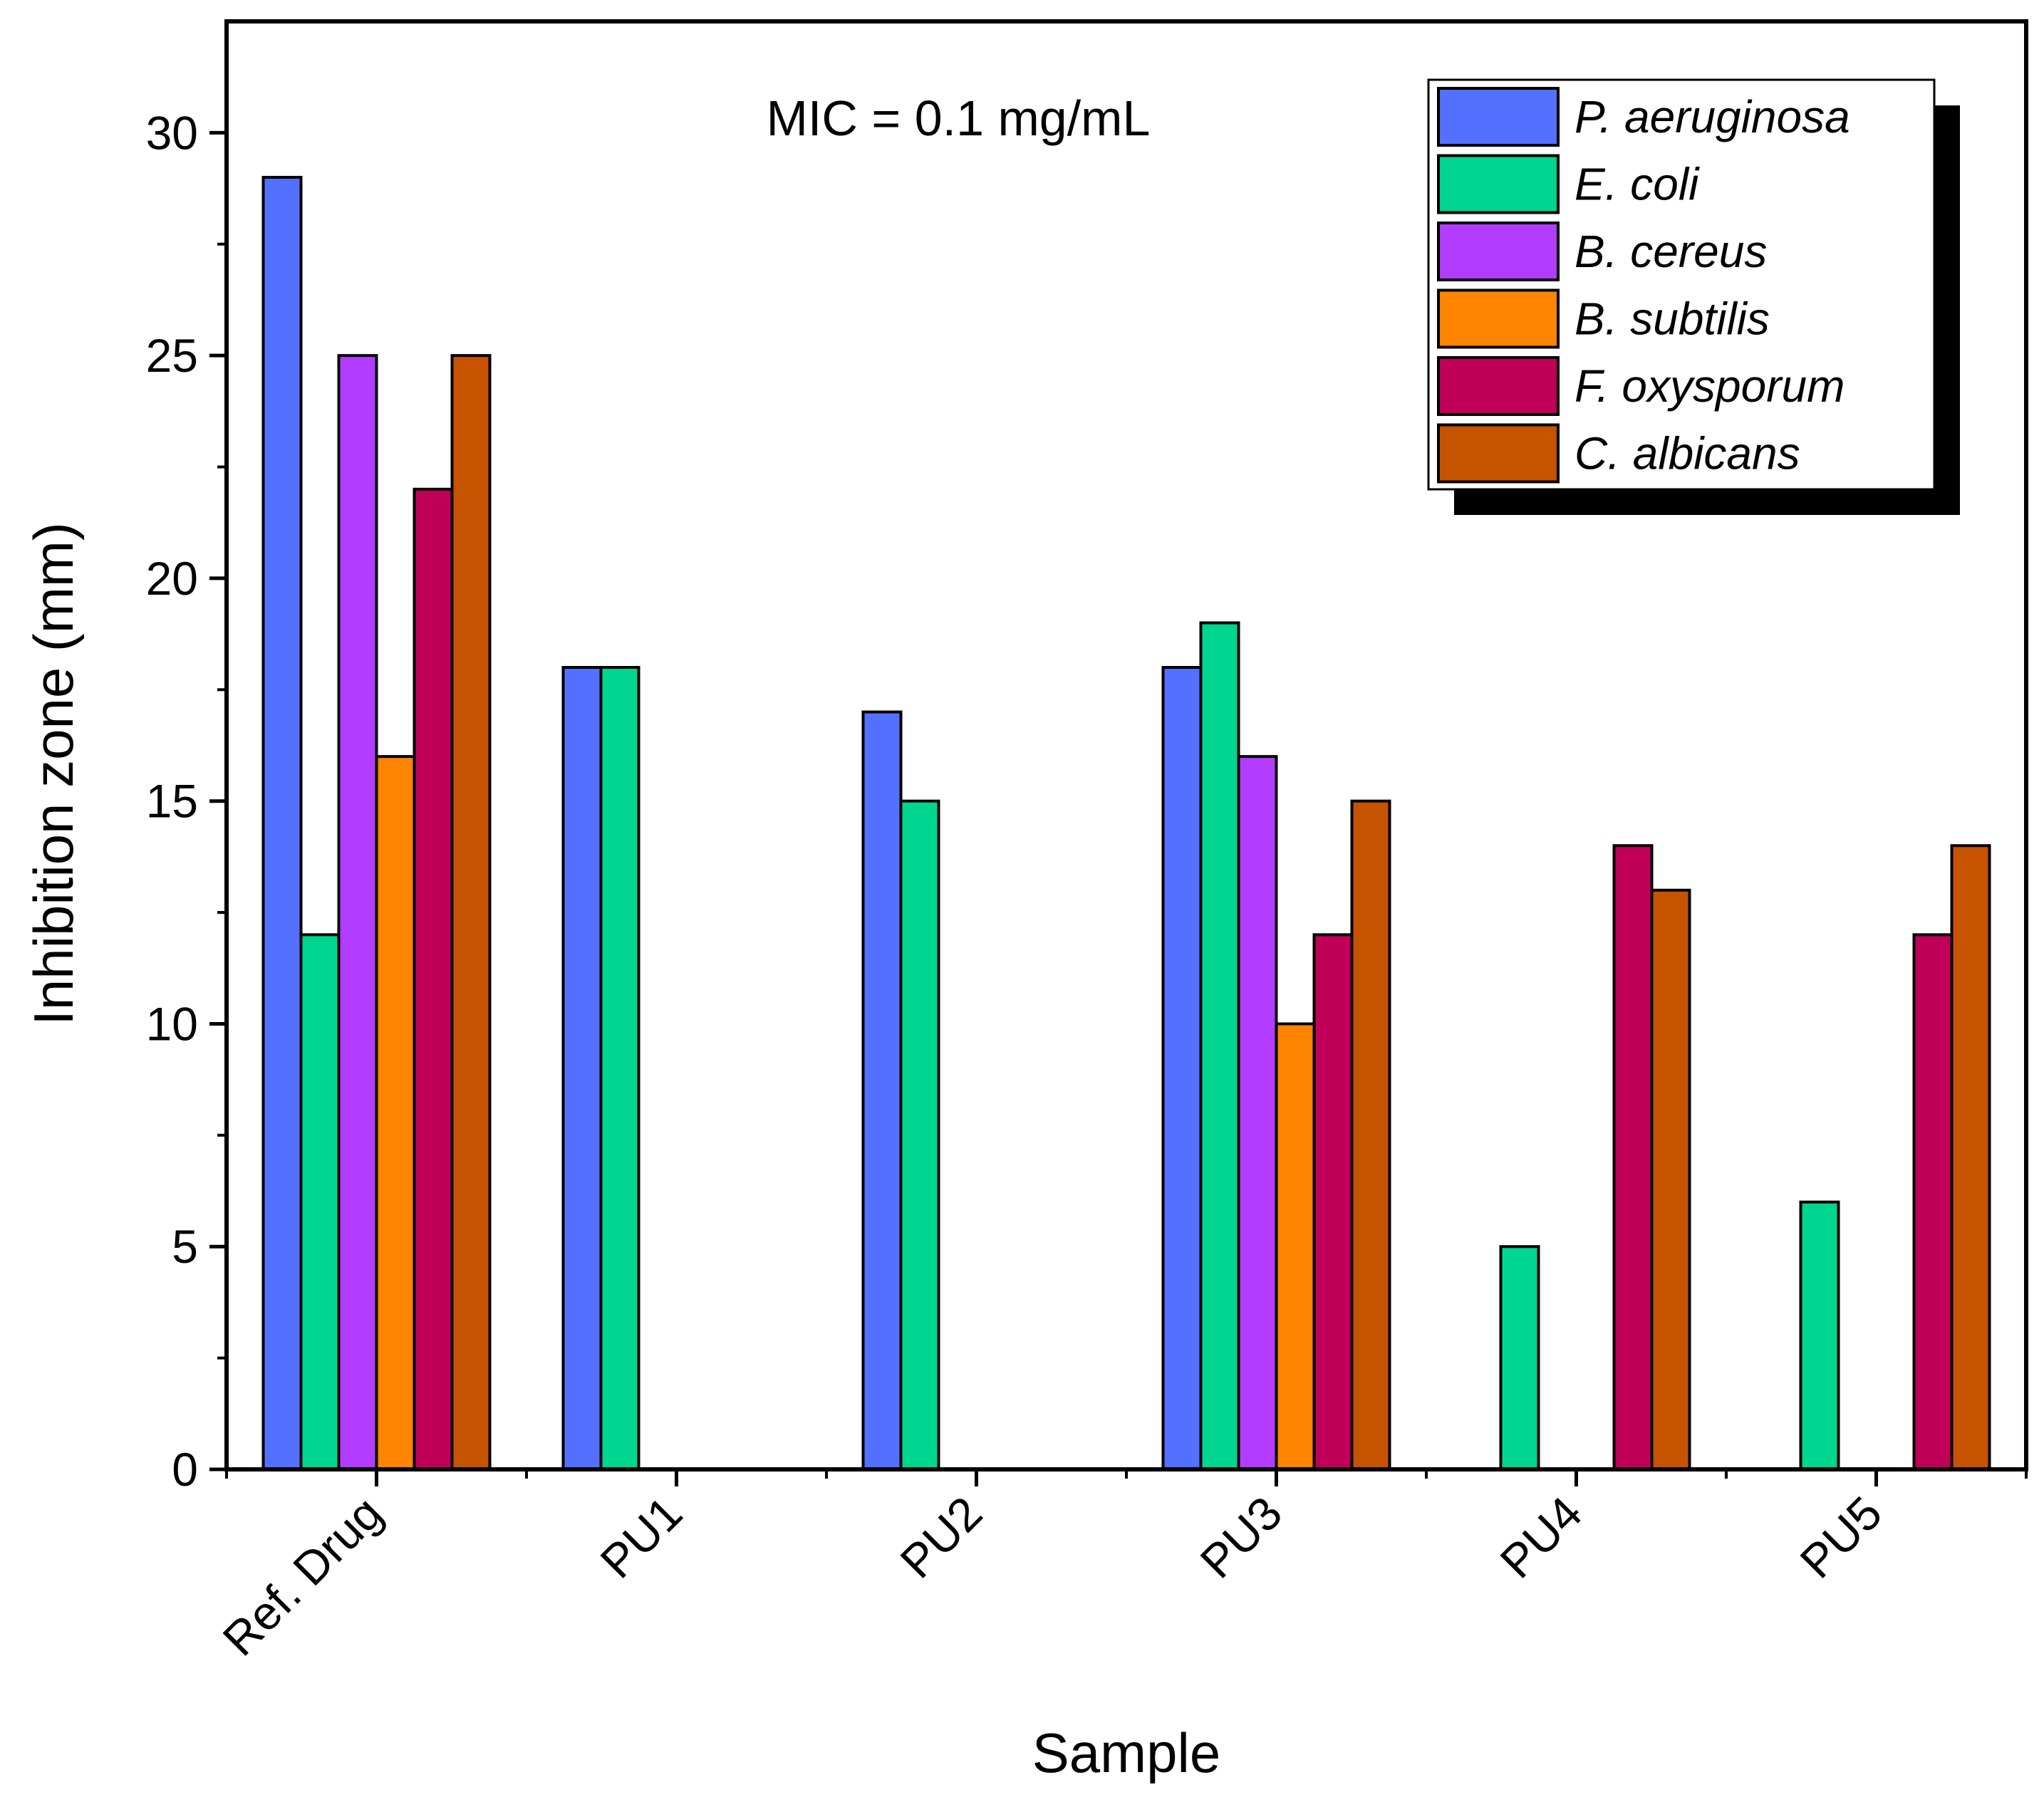 The width and height of the screenshot is (2044, 1797). Describe the element at coordinates (1295, 1246) in the screenshot. I see `bar-pu3-b-subtilis` at that location.